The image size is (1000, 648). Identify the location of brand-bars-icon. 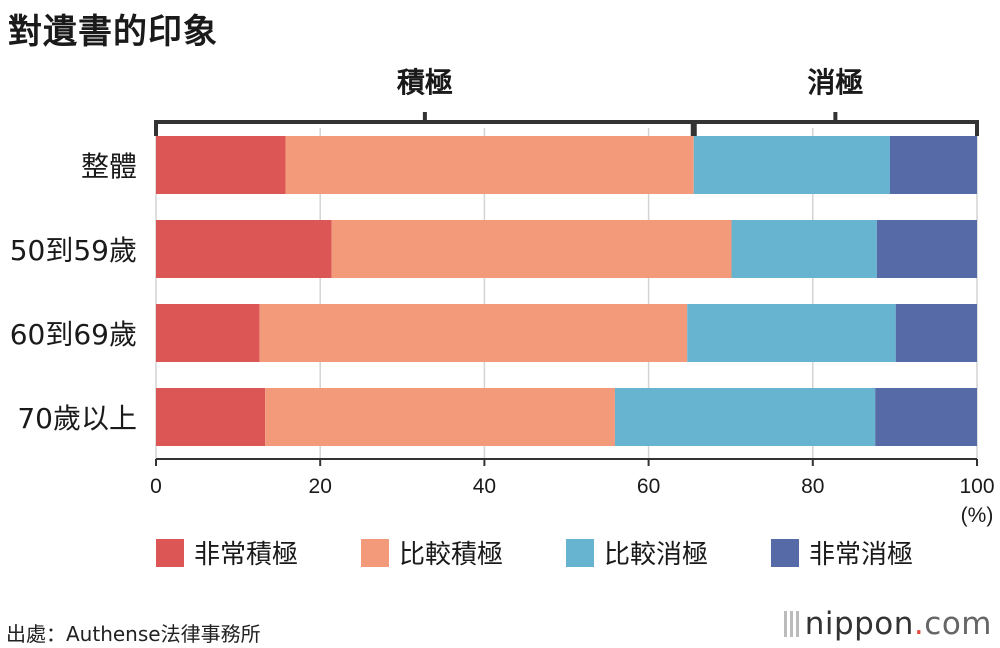
(791, 624).